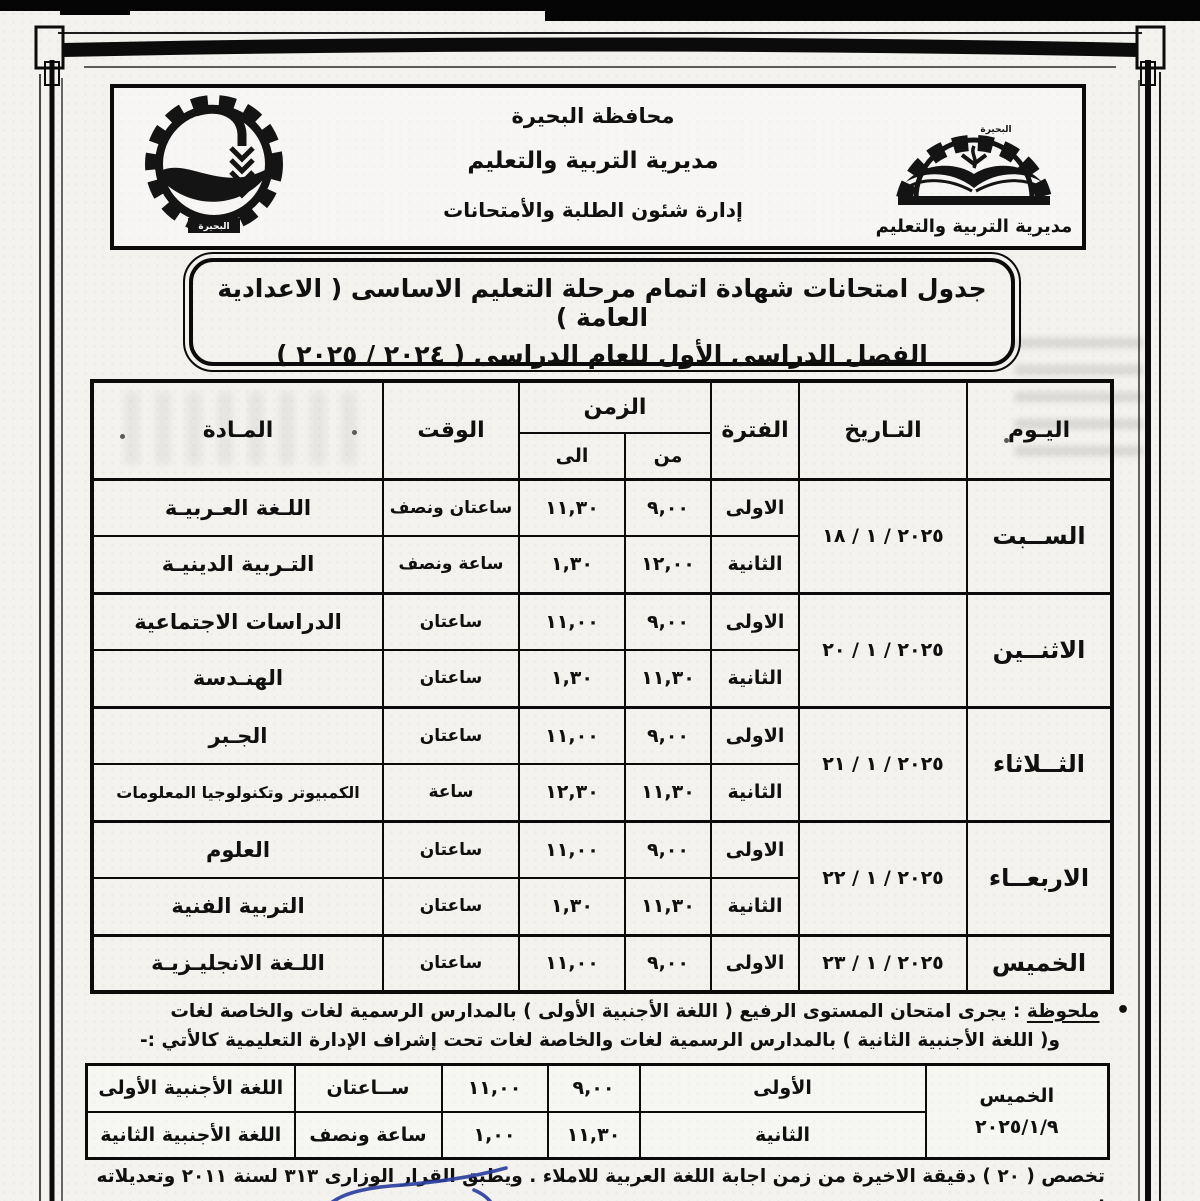 The width and height of the screenshot is (1200, 1201). Describe the element at coordinates (1017, 1096) in the screenshot. I see `day-label: الخميس` at that location.